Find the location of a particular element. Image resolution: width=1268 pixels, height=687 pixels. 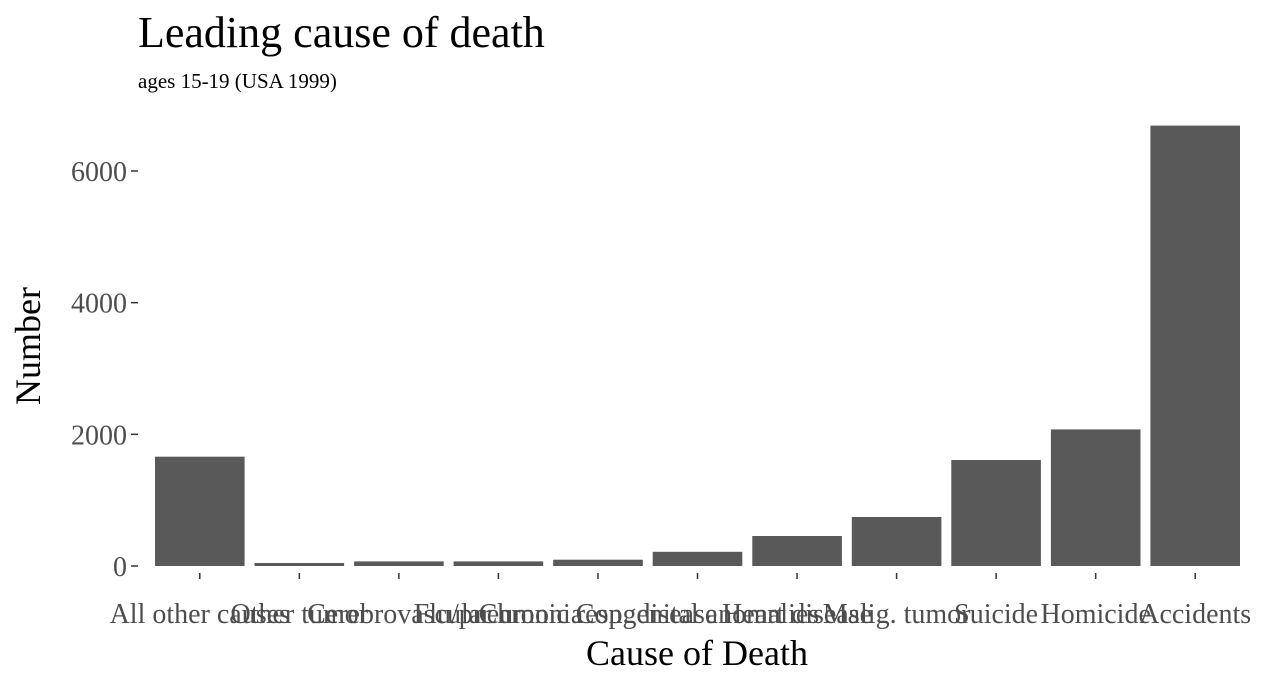

x-tick-label-6: Heart disease is located at coordinates (797, 614).